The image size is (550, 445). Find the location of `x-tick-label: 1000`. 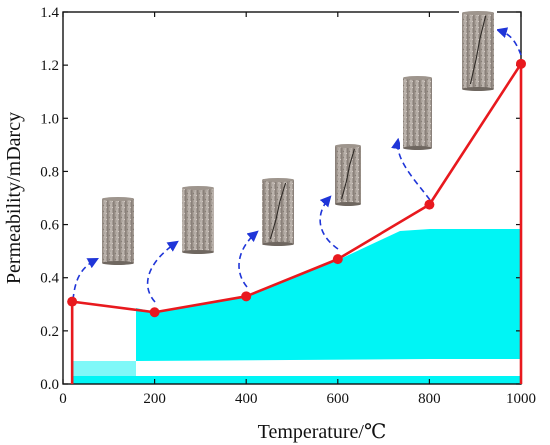

x-tick-label: 1000 is located at coordinates (521, 399).